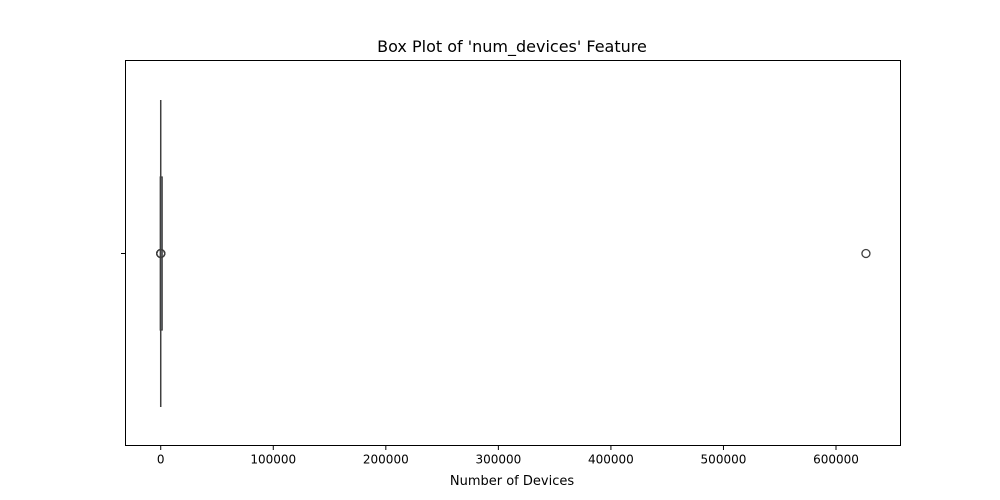 The width and height of the screenshot is (1000, 500). I want to click on chart-title: Box Plot of 'num_devices' Feature, so click(512, 47).